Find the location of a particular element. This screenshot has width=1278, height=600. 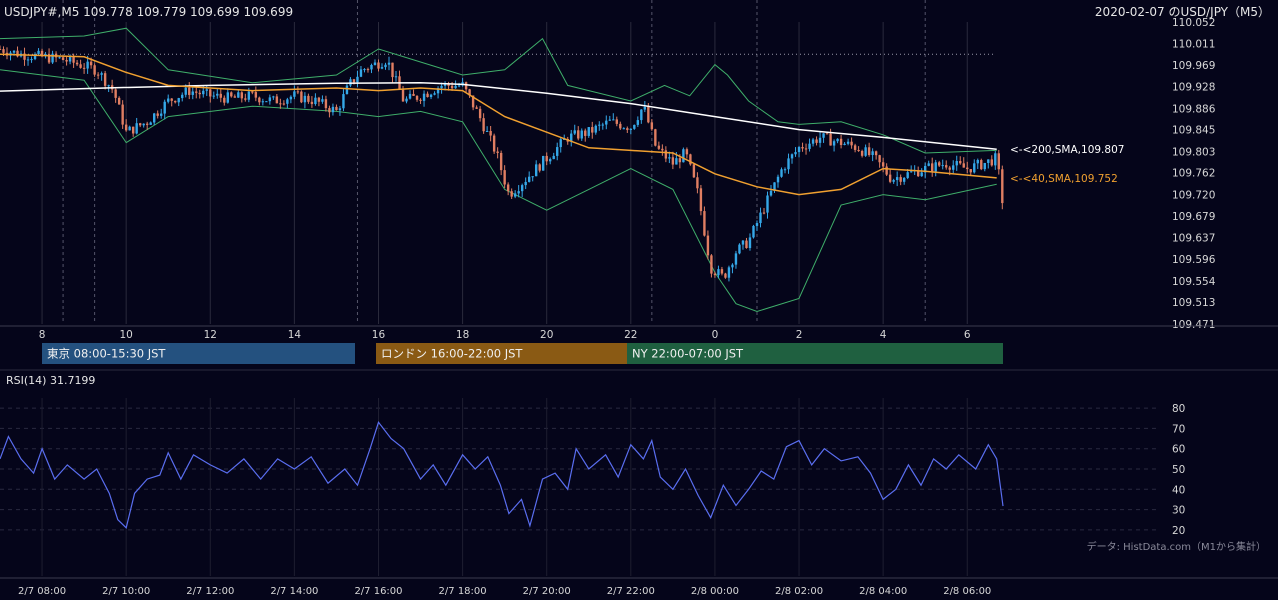

price-tick-label: 109.720 is located at coordinates (1193, 196).